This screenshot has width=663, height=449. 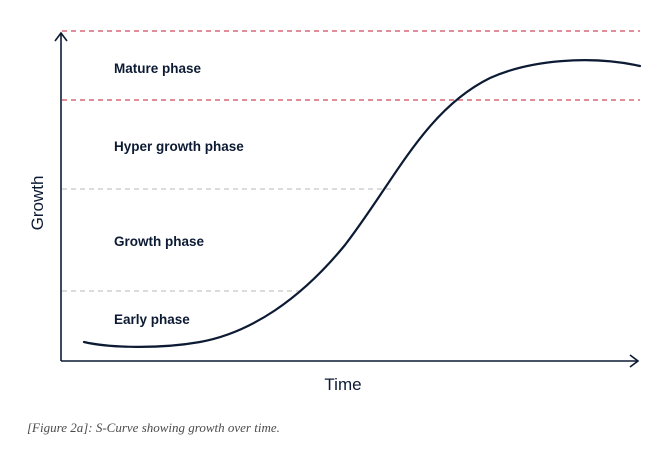 What do you see at coordinates (634, 361) in the screenshot?
I see `x-axis-arrowhead` at bounding box center [634, 361].